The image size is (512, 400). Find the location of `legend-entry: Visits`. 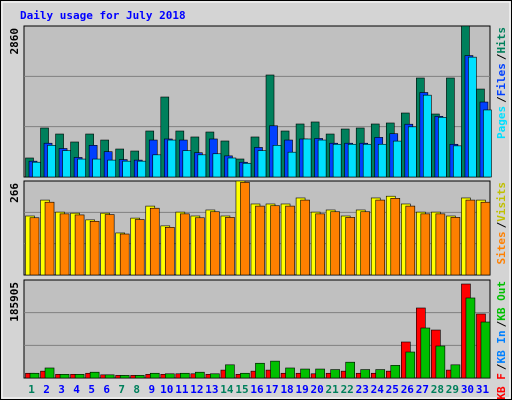

legend-entry: Visits is located at coordinates (501, 202).